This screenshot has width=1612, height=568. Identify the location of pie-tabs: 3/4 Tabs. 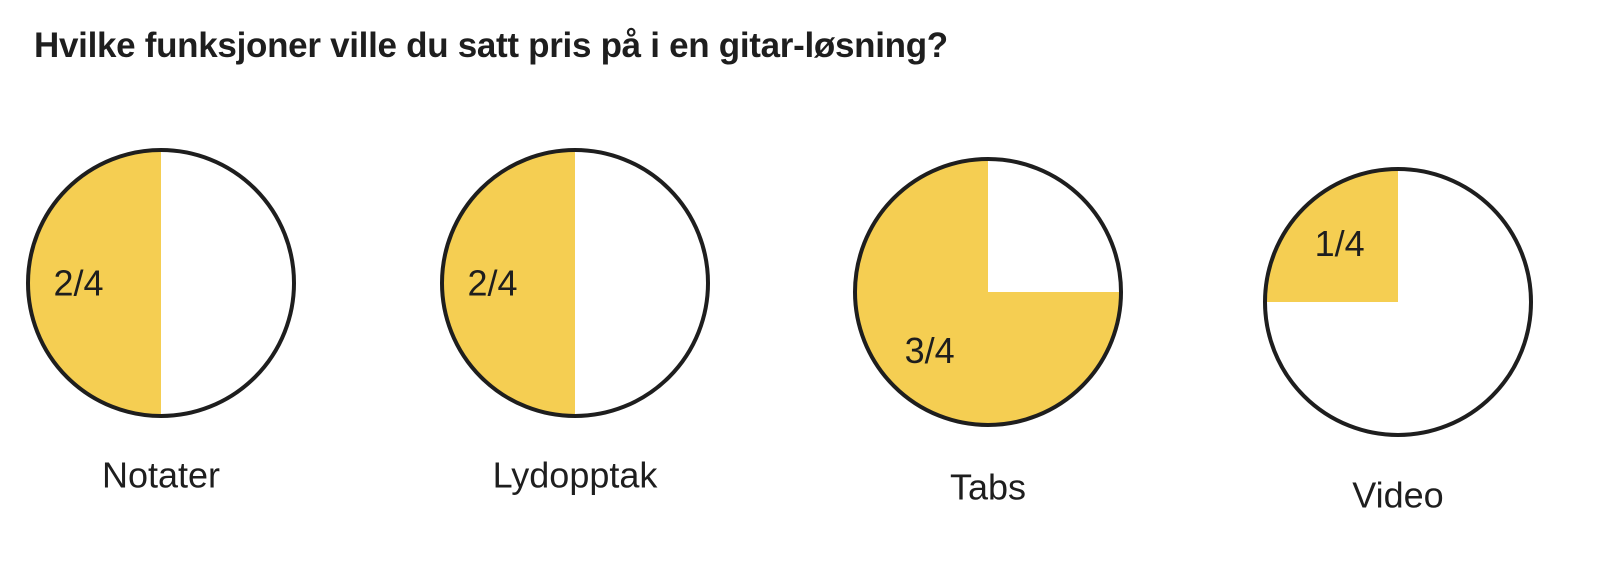
(988, 332).